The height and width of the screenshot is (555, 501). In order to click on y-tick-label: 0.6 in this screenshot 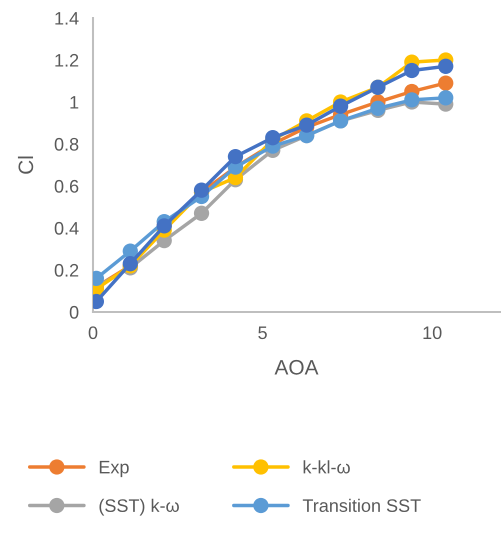, I will do `click(66, 186)`.